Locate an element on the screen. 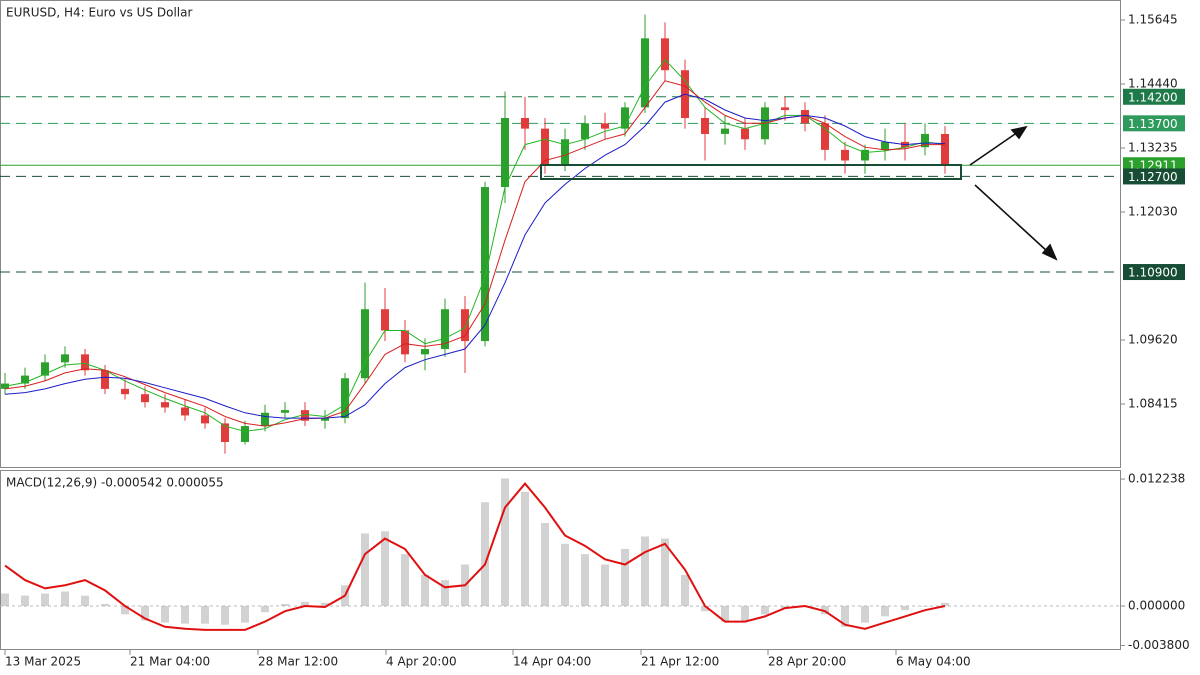  x-tick-label: 21 Apr 12:00 is located at coordinates (680, 662).